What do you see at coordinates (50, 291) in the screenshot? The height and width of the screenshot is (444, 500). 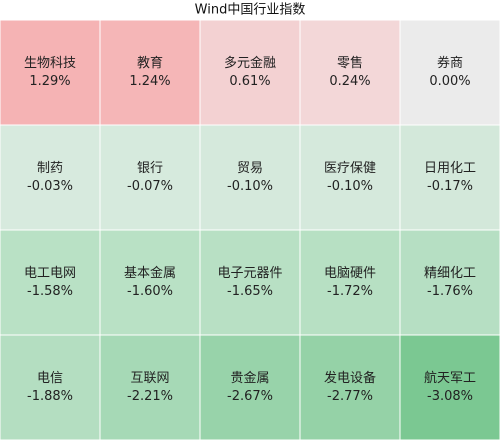 I see `tile-value: -1.58%` at bounding box center [50, 291].